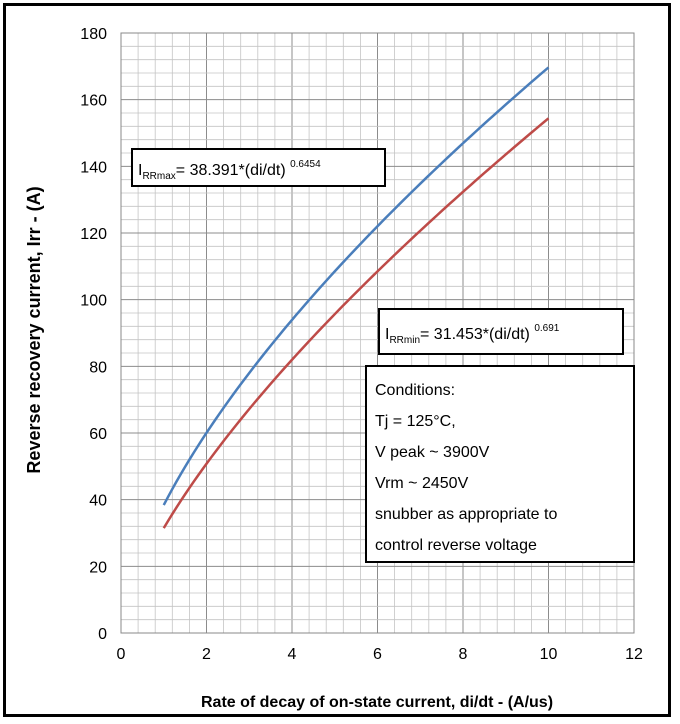 The height and width of the screenshot is (724, 680). Describe the element at coordinates (387, 334) in the screenshot. I see `irrmin-symbol: I` at that location.